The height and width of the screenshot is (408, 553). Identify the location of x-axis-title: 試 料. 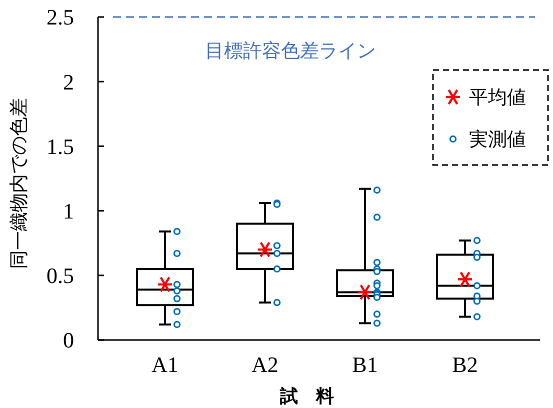
(306, 396).